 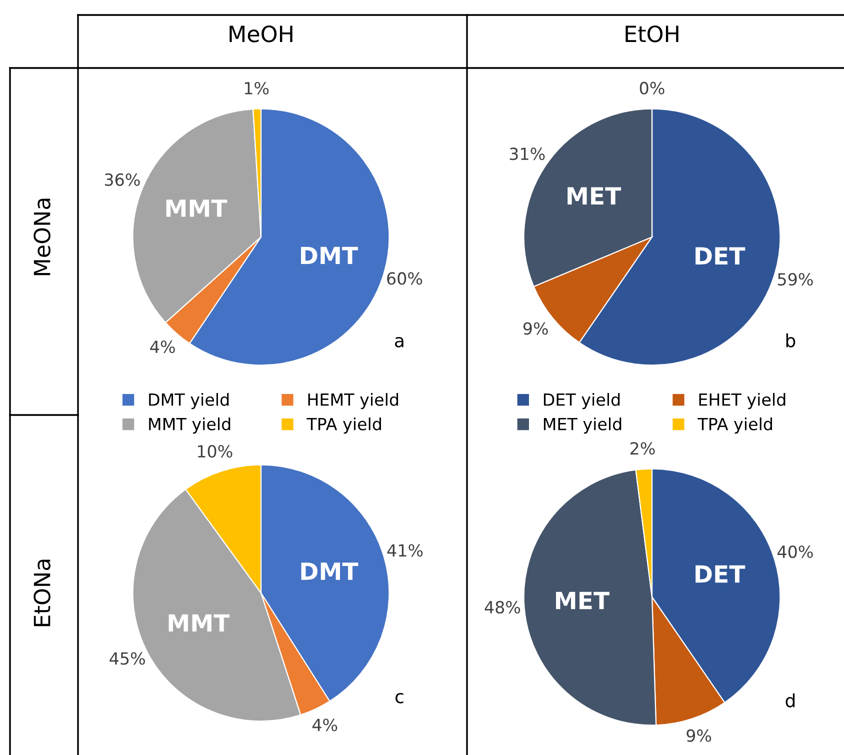 I want to click on legend-label: EHET yield, so click(x=742, y=401).